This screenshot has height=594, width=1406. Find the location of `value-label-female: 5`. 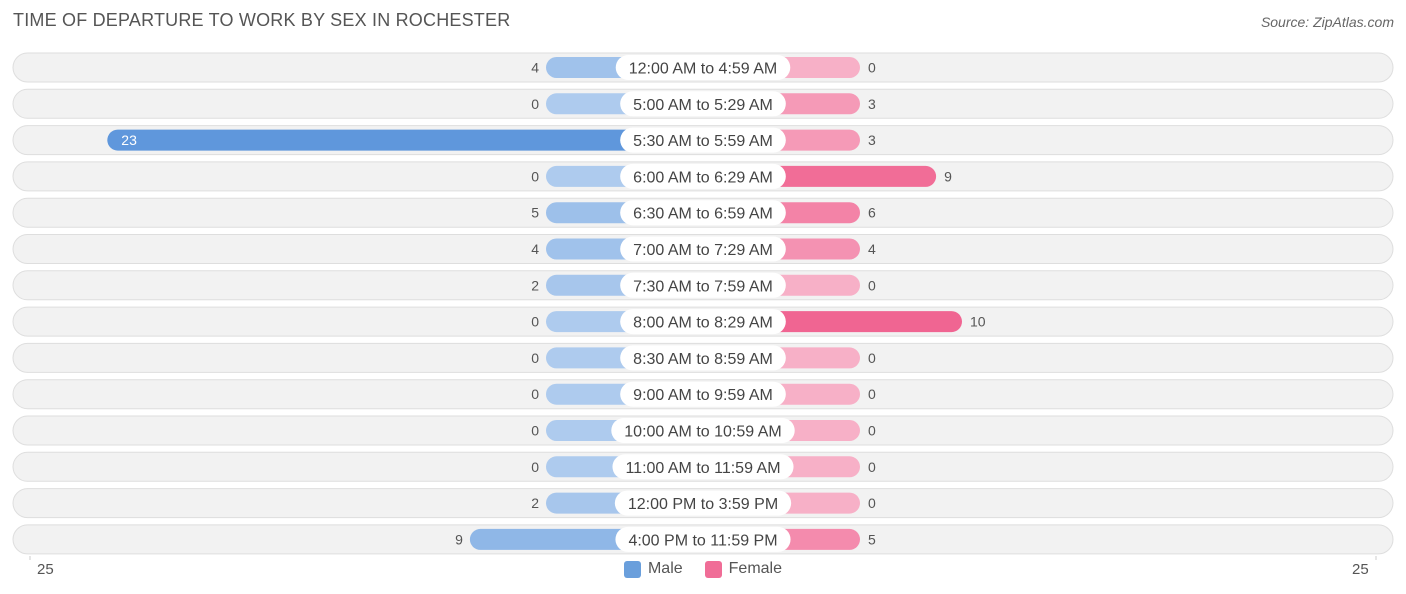

value-label-female: 5 is located at coordinates (872, 539).